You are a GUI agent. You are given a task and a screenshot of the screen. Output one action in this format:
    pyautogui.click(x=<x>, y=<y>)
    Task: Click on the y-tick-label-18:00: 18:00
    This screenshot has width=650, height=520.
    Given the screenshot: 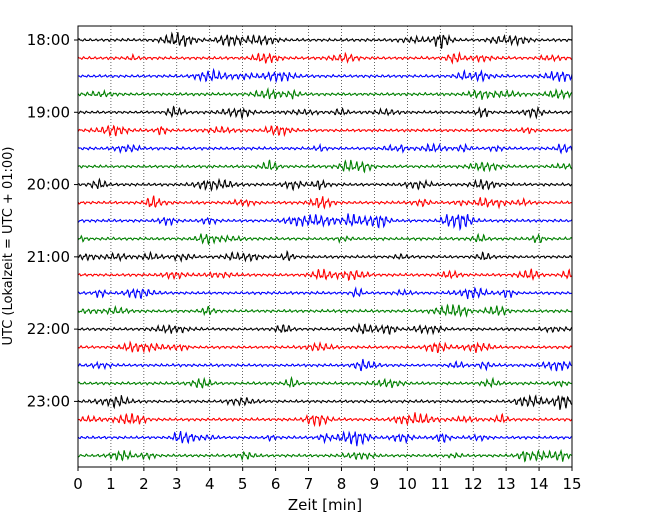 What is the action you would take?
    pyautogui.click(x=48, y=40)
    